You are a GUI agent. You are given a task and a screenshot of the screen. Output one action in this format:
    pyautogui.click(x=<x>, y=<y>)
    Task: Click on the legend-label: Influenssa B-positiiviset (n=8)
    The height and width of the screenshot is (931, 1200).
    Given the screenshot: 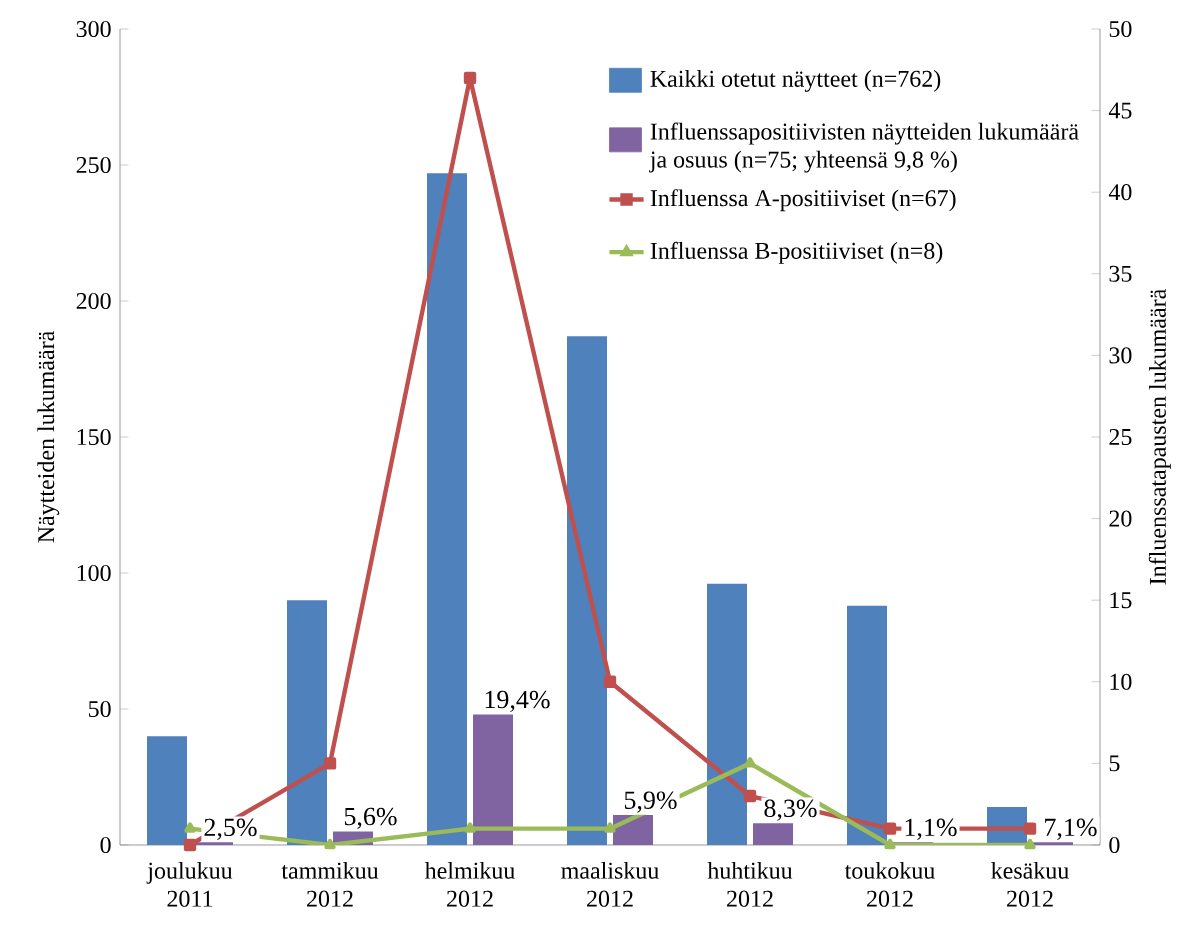 What is the action you would take?
    pyautogui.click(x=796, y=252)
    